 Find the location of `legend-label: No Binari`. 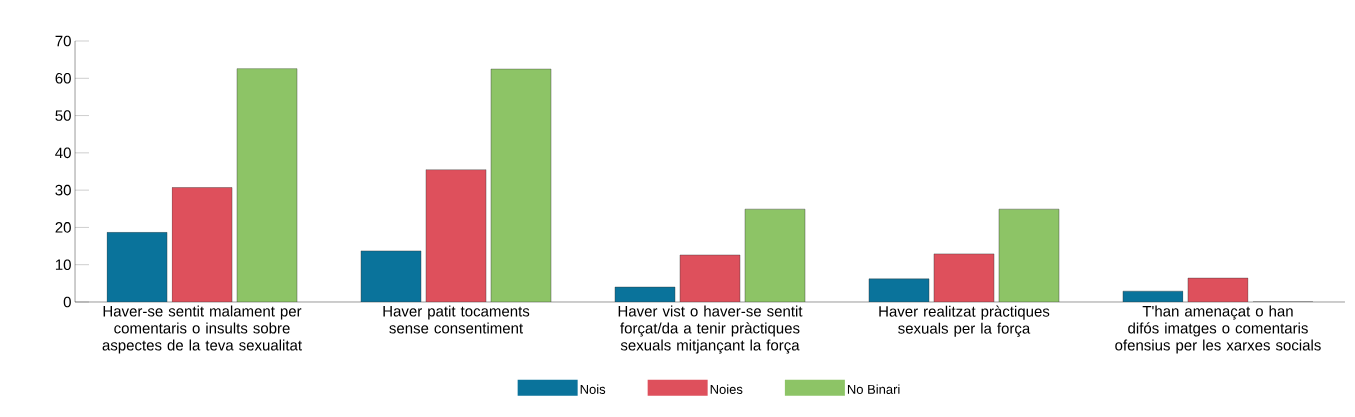

legend-label: No Binari is located at coordinates (873, 389).